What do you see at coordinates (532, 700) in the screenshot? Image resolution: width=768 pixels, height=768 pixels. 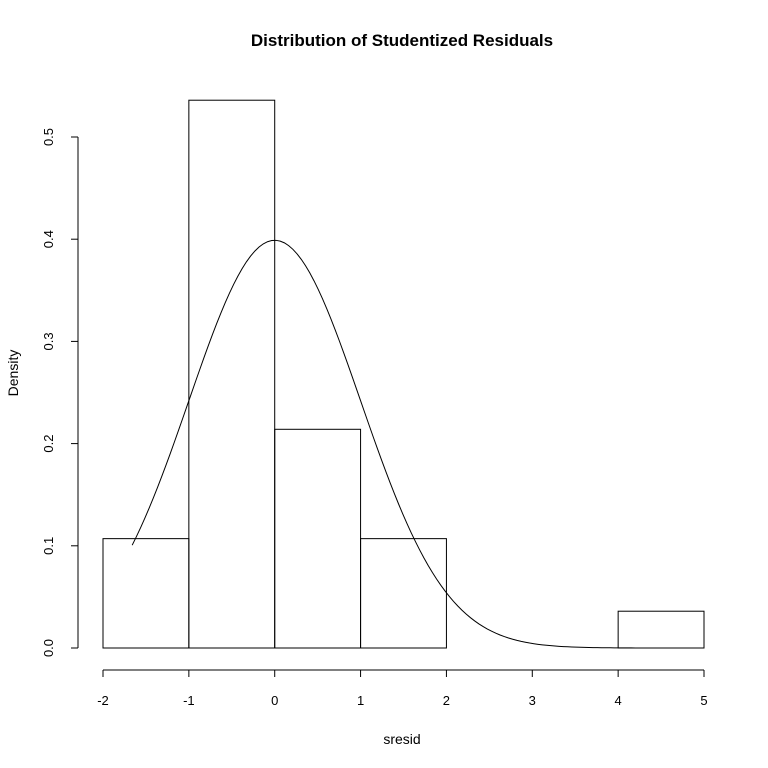 I see `x-tick-label: 3` at bounding box center [532, 700].